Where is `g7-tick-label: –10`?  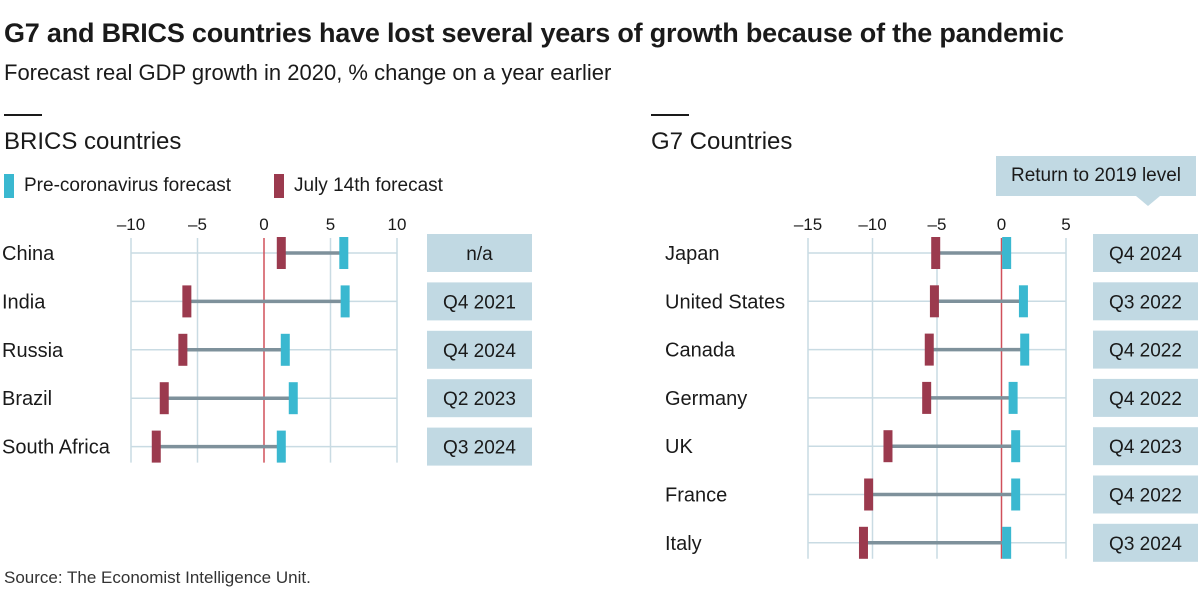 g7-tick-label: –10 is located at coordinates (872, 224).